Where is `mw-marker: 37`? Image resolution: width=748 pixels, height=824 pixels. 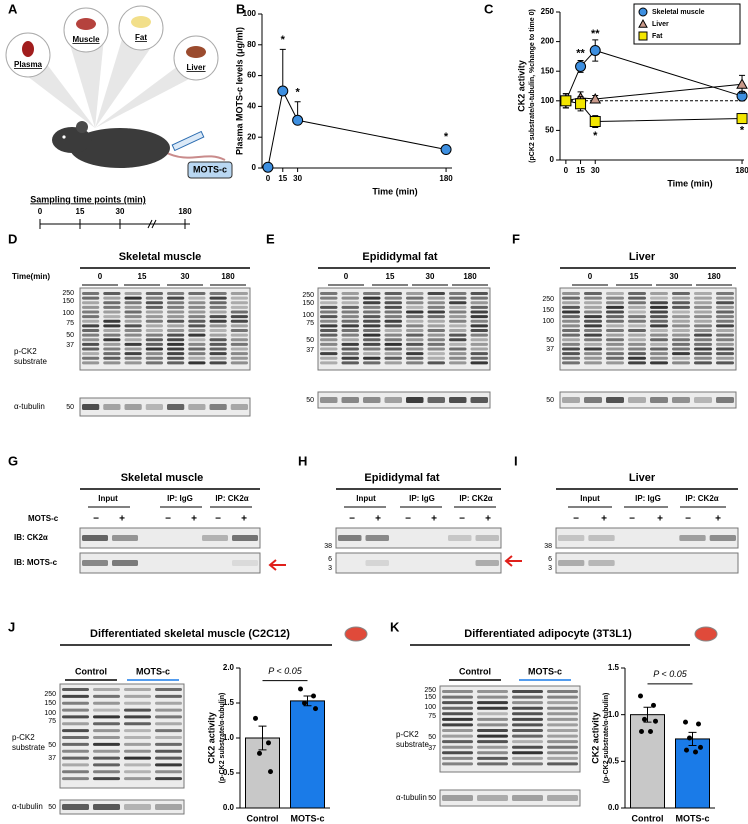 mw-marker: 37 is located at coordinates (70, 345).